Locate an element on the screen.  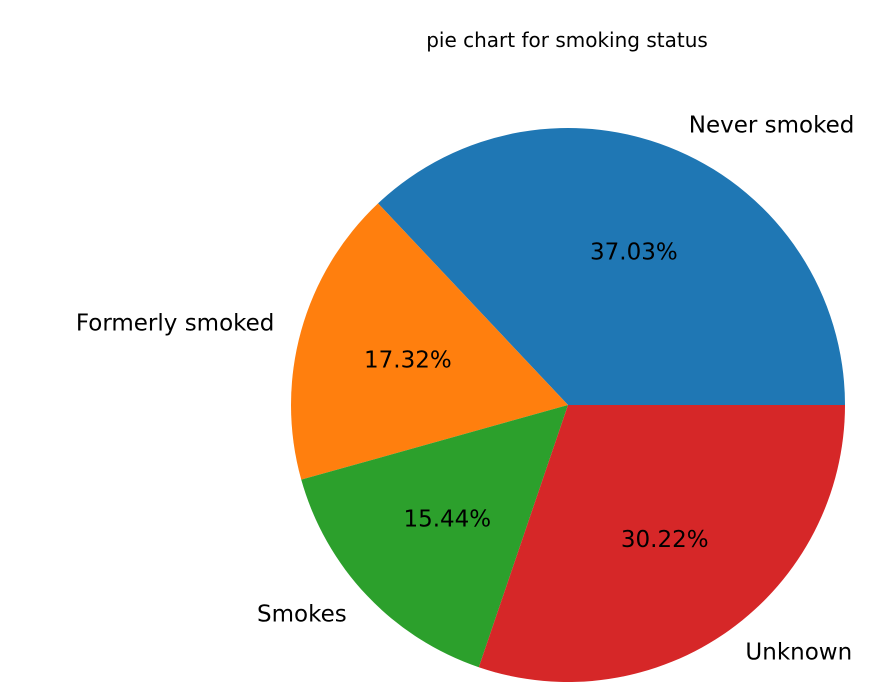
chart-title: pie chart for smoking status is located at coordinates (567, 40).